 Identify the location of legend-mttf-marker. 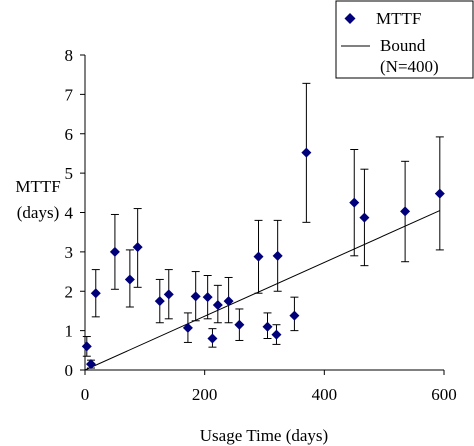
(350, 18).